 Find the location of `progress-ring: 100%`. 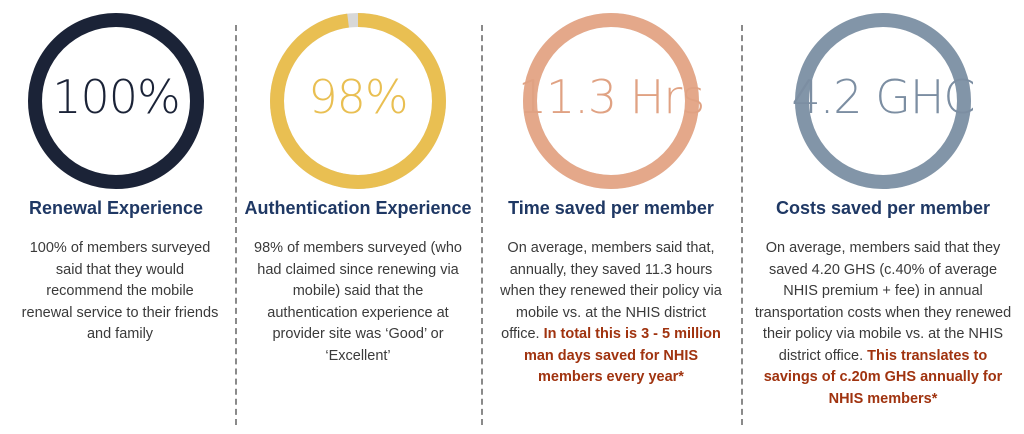

progress-ring: 100% is located at coordinates (116, 101).